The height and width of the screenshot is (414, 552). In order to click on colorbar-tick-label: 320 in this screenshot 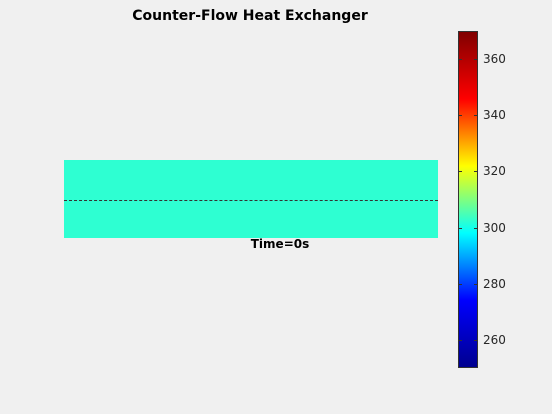, I will do `click(494, 171)`.